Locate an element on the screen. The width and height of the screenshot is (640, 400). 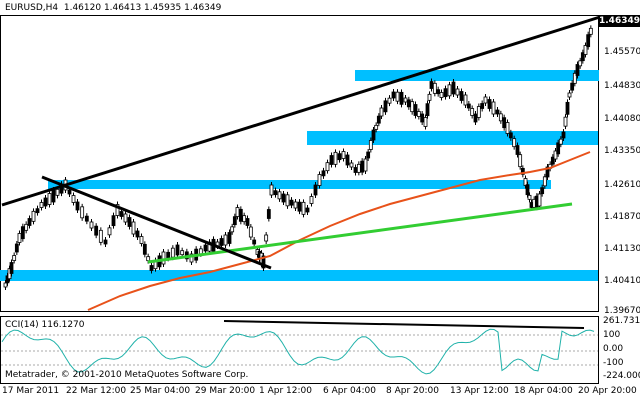
time-label: 1 Apr 12:00 is located at coordinates (285, 391).